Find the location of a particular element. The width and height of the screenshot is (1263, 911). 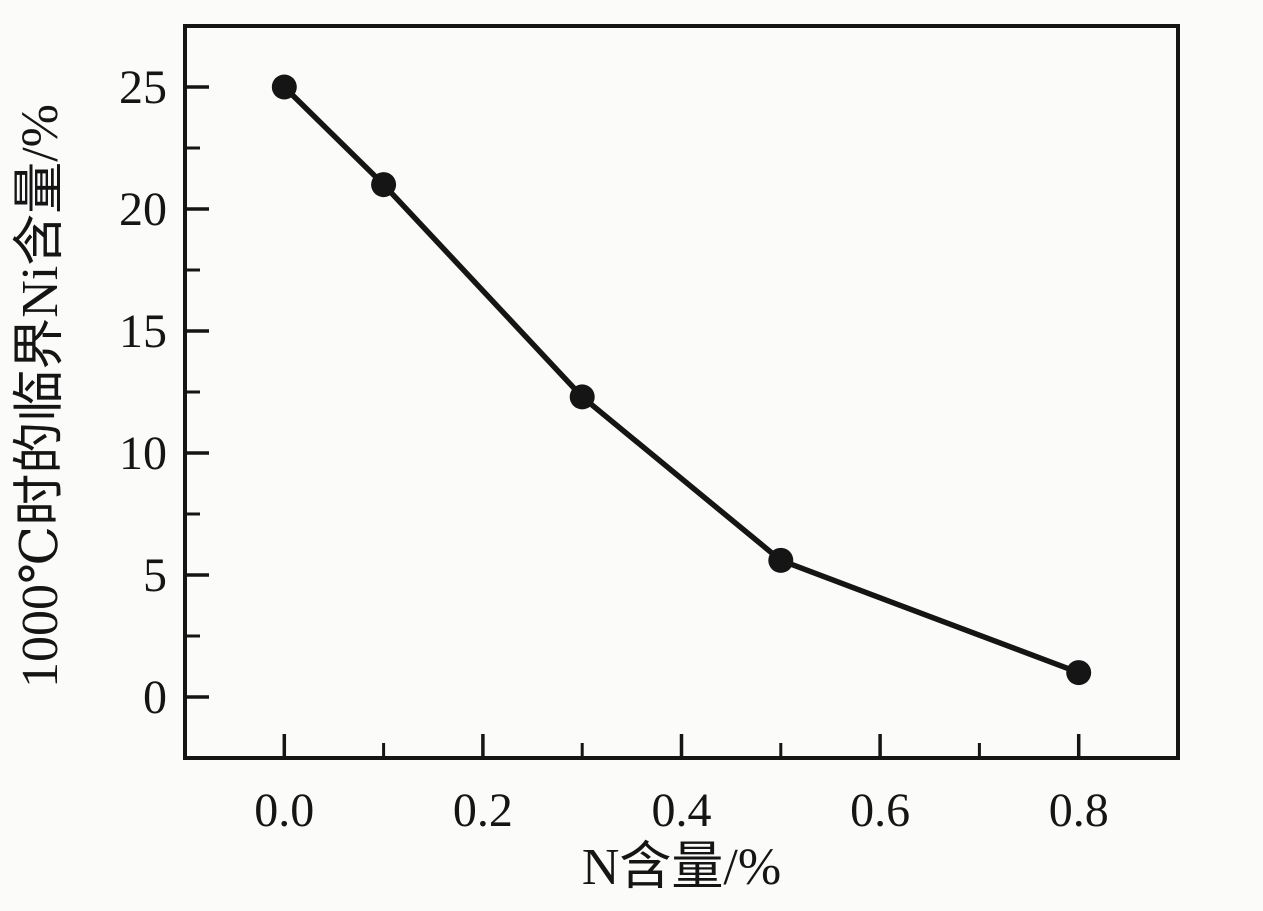

y-tick-label: 10 is located at coordinates (143, 453).